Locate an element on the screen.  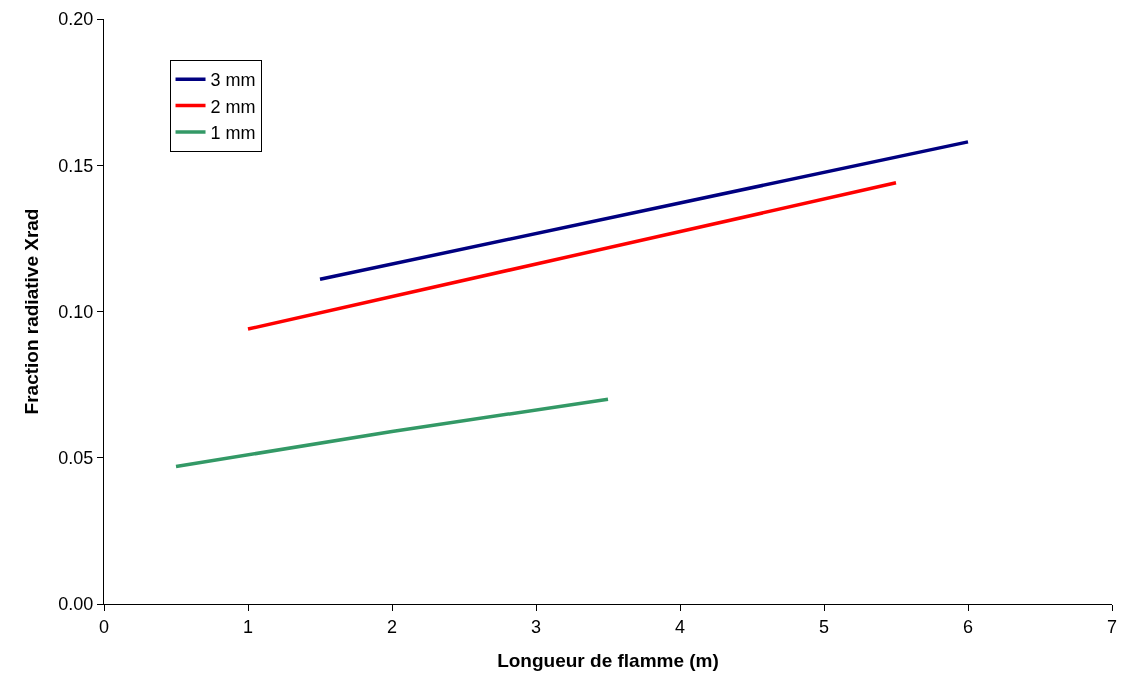
y-tick-label: 0.20 is located at coordinates (76, 19).